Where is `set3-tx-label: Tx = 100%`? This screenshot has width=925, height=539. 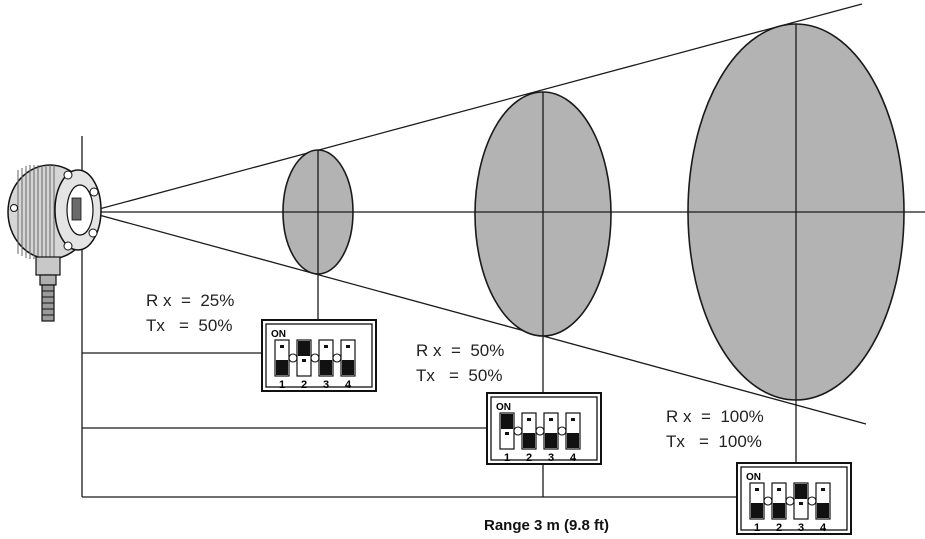
set3-tx-label: Tx = 100% is located at coordinates (714, 441).